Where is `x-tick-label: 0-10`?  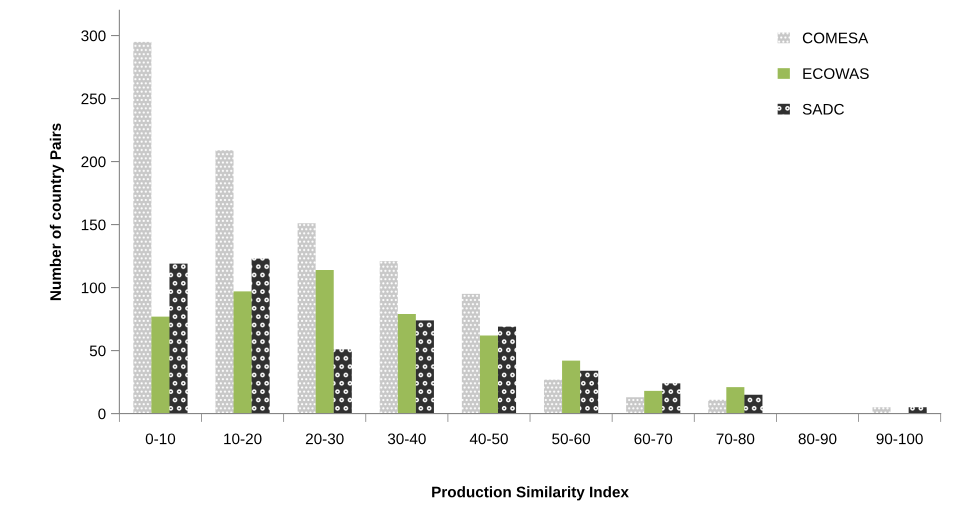
x-tick-label: 0-10 is located at coordinates (161, 438).